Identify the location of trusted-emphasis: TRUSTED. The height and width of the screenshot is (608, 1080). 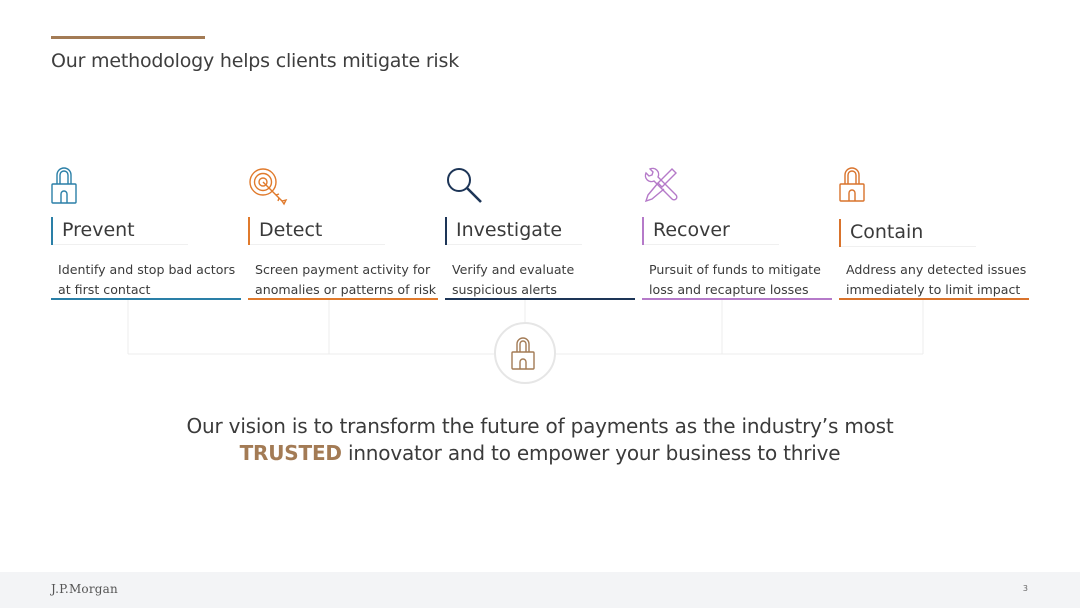
(290, 453).